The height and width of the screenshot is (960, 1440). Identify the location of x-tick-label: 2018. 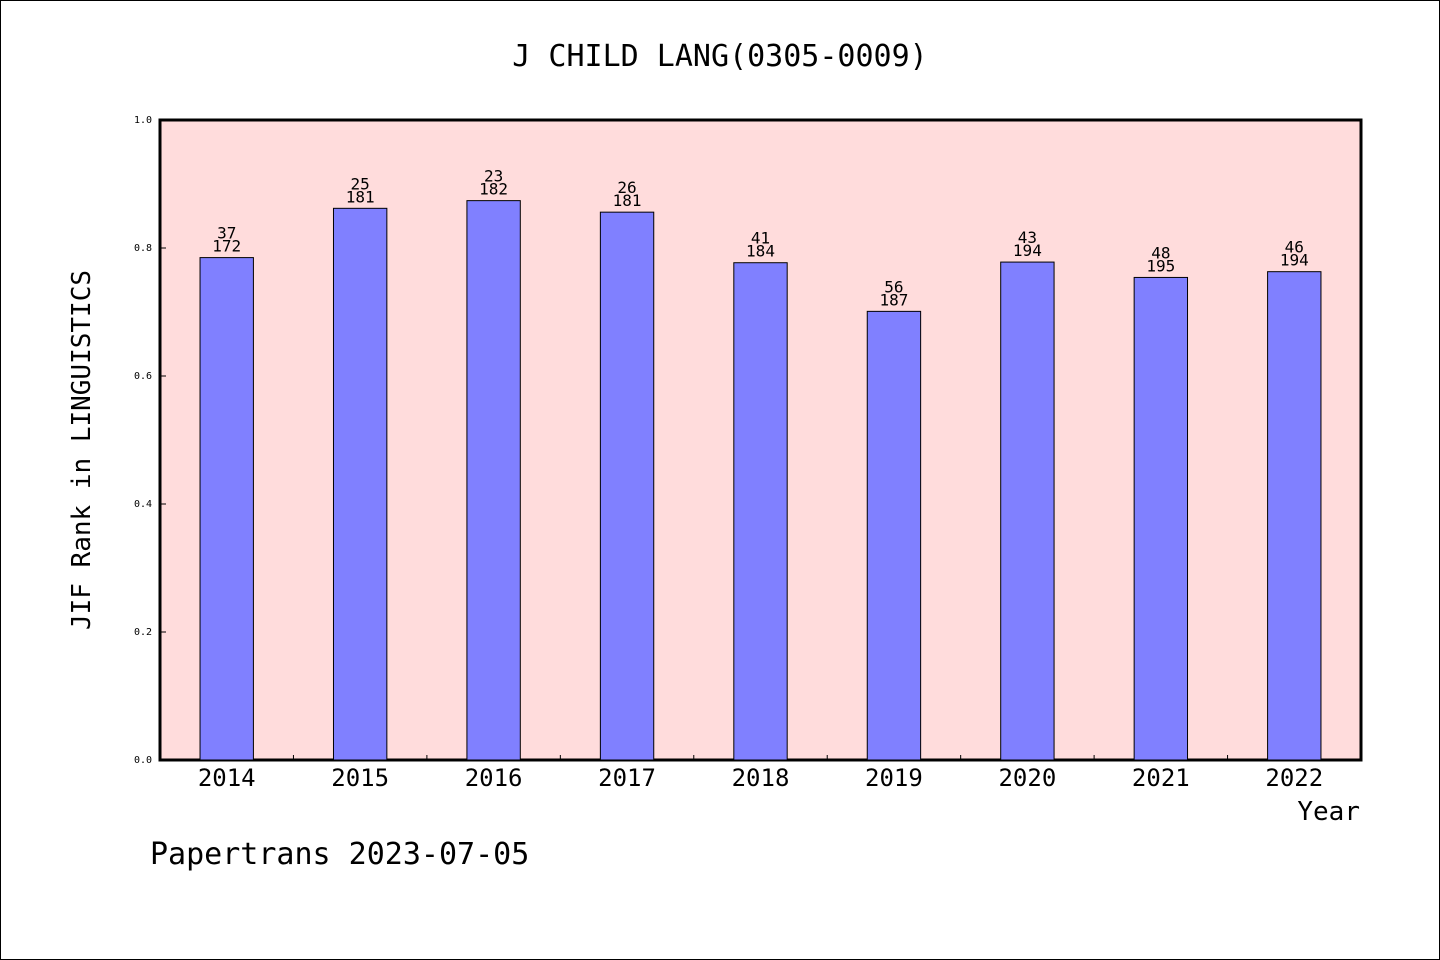
(761, 778).